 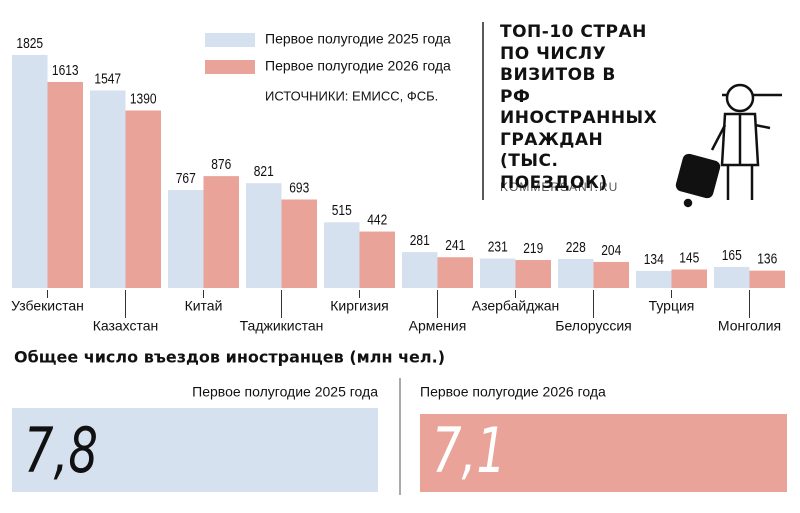 What do you see at coordinates (689, 257) in the screenshot?
I see `value-label: 145` at bounding box center [689, 257].